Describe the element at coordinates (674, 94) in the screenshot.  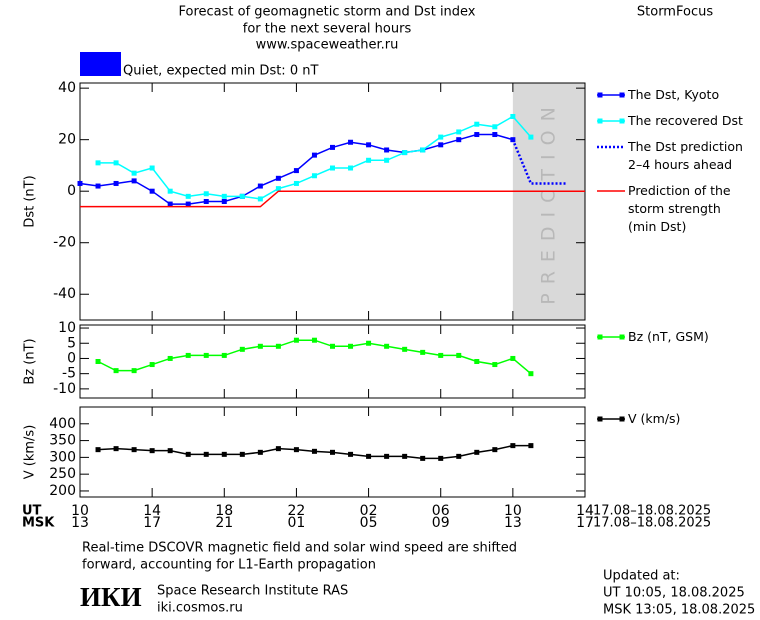
I see `legend-label: The Dst, Kyoto` at that location.